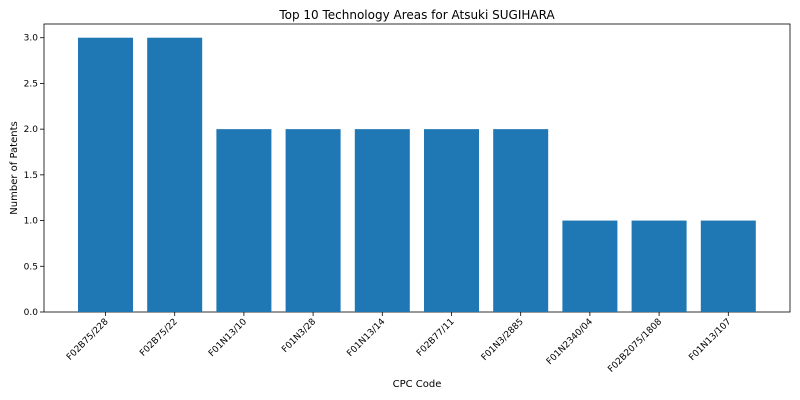  I want to click on x-tick-label-3: F01N3/28, so click(299, 336).